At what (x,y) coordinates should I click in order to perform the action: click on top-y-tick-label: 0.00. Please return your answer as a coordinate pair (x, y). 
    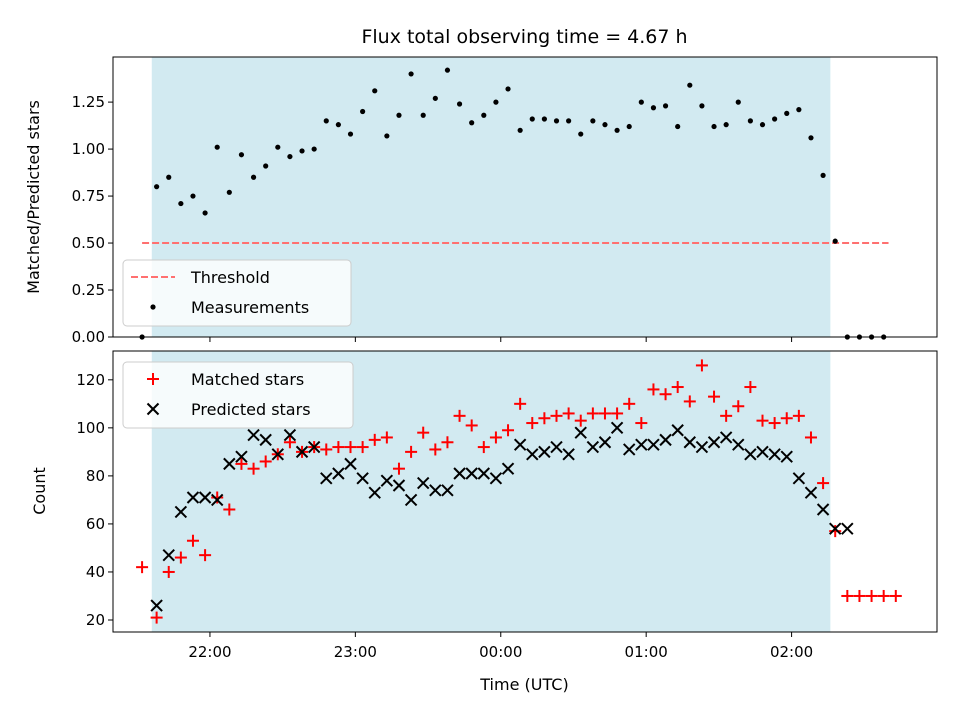
    Looking at the image, I should click on (88, 337).